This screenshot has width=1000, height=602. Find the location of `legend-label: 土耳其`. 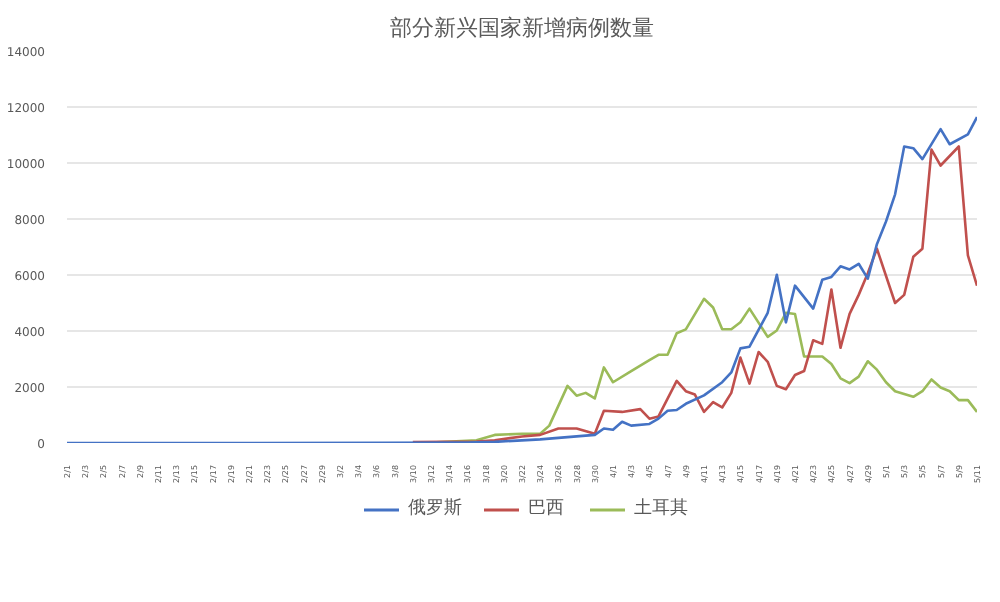

legend-label: 土耳其 is located at coordinates (661, 508).